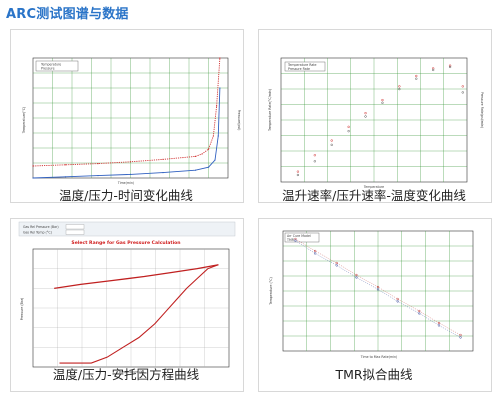  What do you see at coordinates (378, 357) in the screenshot?
I see `x-axis-label: Time to Max Rate(min)` at bounding box center [378, 357].